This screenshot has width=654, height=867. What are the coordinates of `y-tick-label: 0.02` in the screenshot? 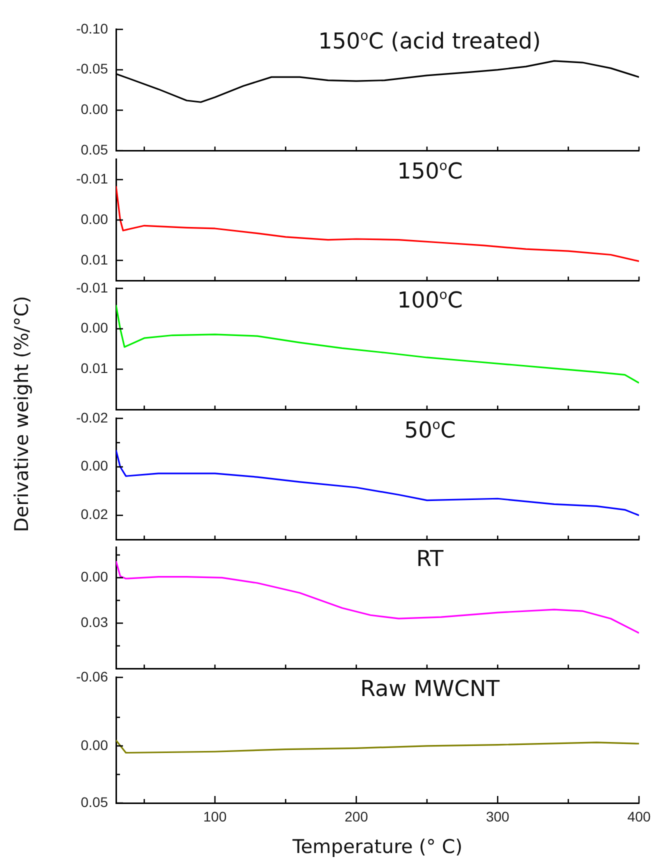 It's located at (94, 514).